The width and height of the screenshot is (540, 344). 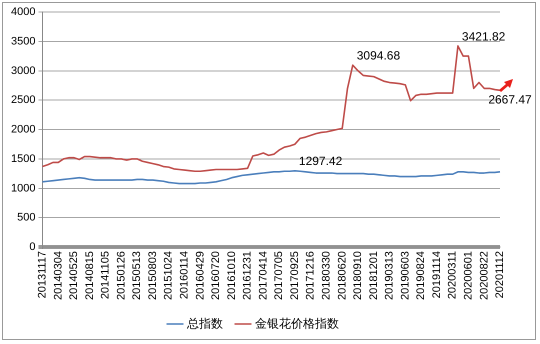 I want to click on x-tick-label: 20170925, so click(x=294, y=275).